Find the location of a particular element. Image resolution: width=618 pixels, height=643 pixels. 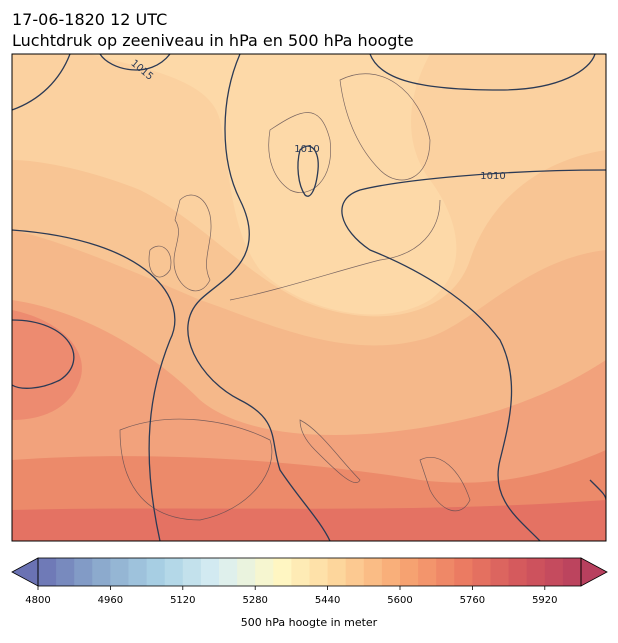

colorbar-extend-low is located at coordinates (25, 572).